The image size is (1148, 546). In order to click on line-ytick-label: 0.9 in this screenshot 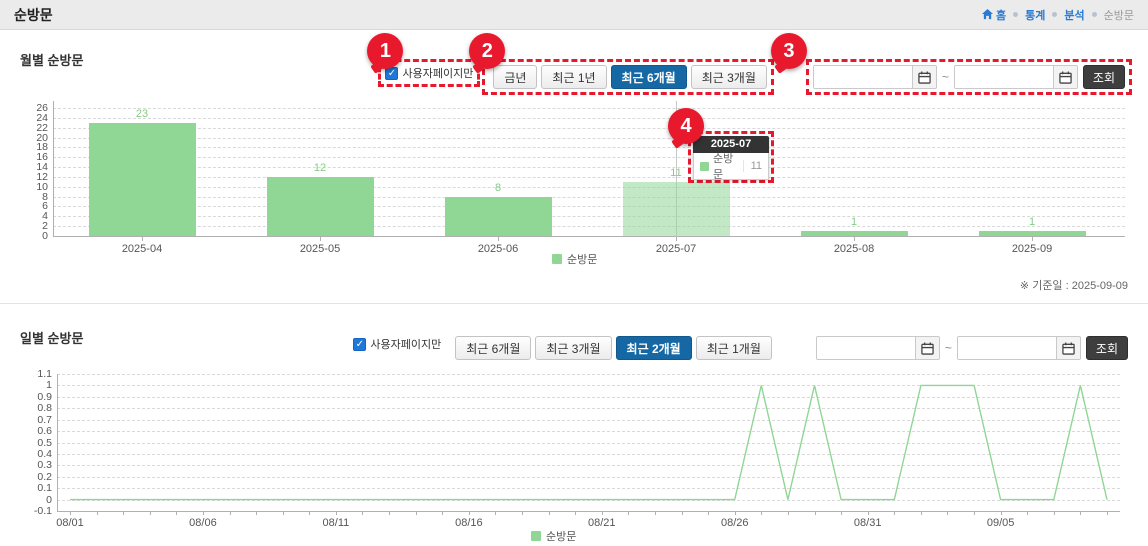, I will do `click(44, 396)`.